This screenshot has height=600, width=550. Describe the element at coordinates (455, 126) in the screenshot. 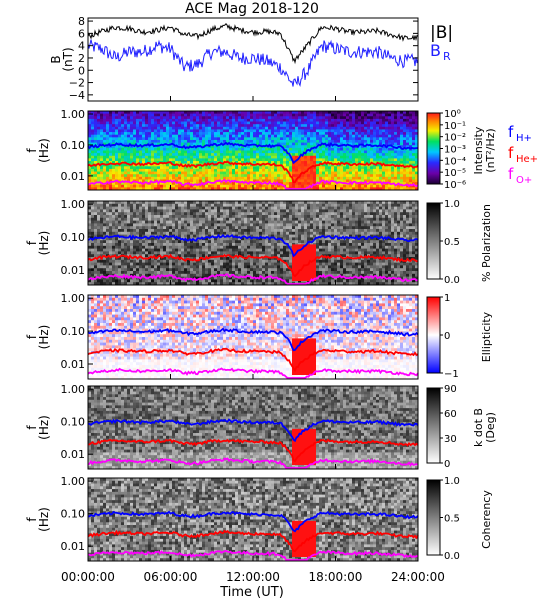

I see `colorbar-tick-label: 10⁻¹` at that location.